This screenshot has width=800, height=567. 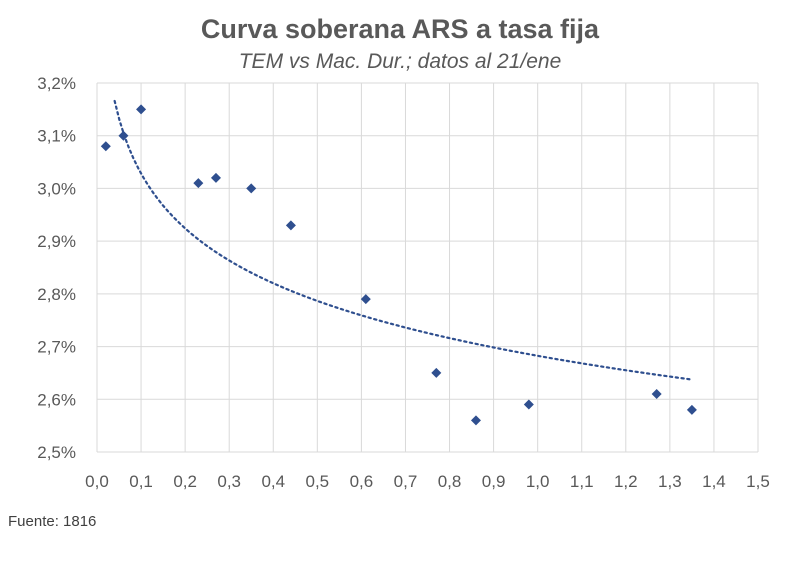 What do you see at coordinates (758, 481) in the screenshot?
I see `x-tick-label: 1,5` at bounding box center [758, 481].